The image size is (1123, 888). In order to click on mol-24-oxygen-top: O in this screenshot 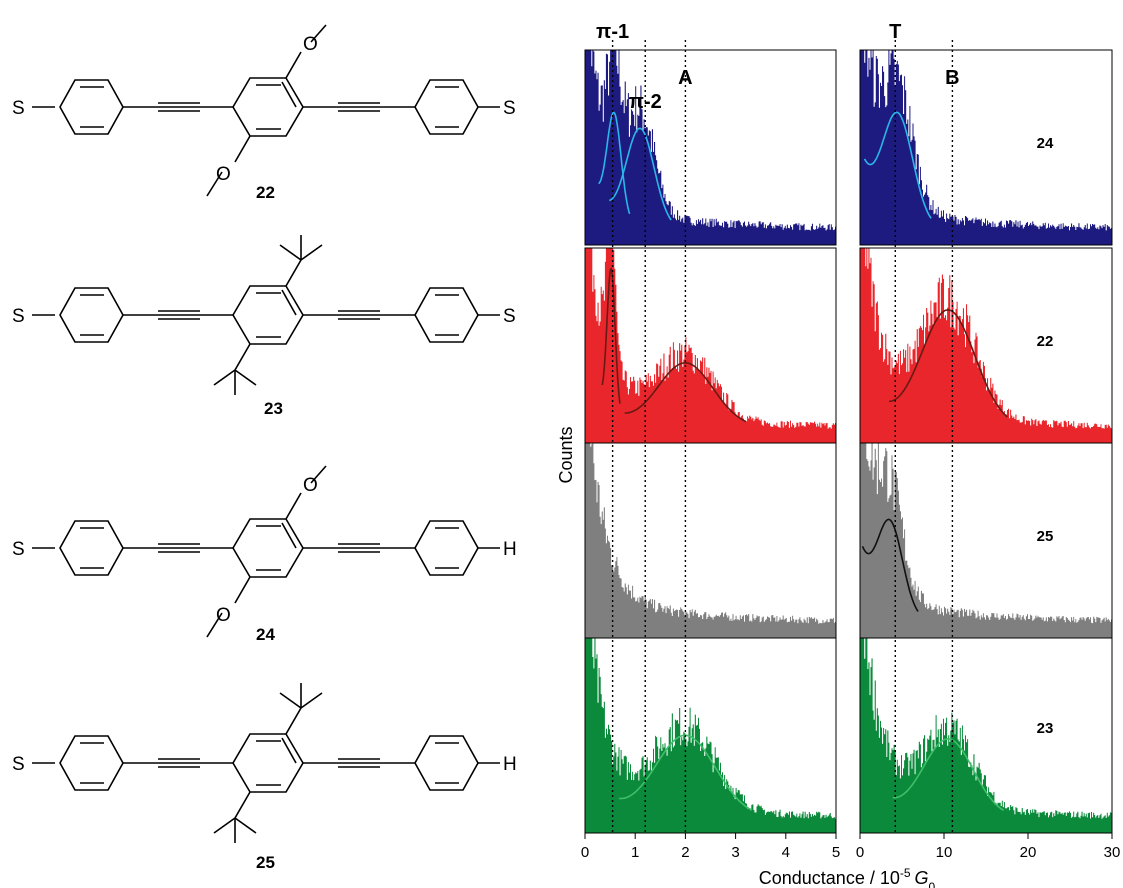, I will do `click(310, 485)`.